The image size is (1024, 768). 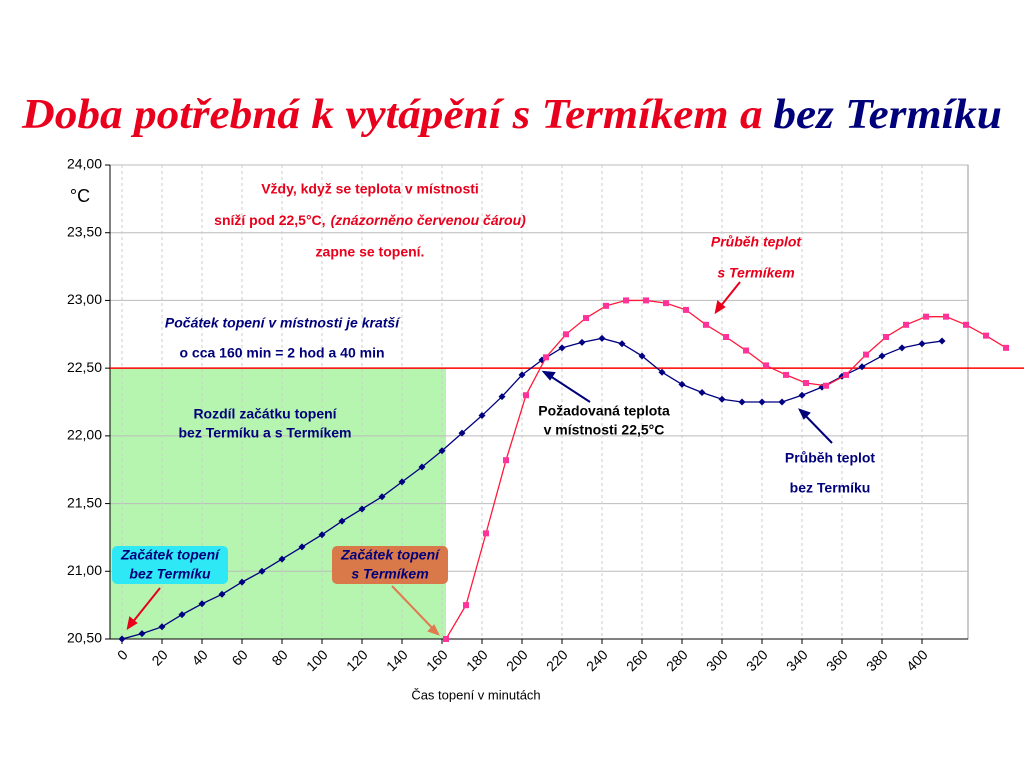 What do you see at coordinates (837, 660) in the screenshot?
I see `x-tick-label: 360` at bounding box center [837, 660].